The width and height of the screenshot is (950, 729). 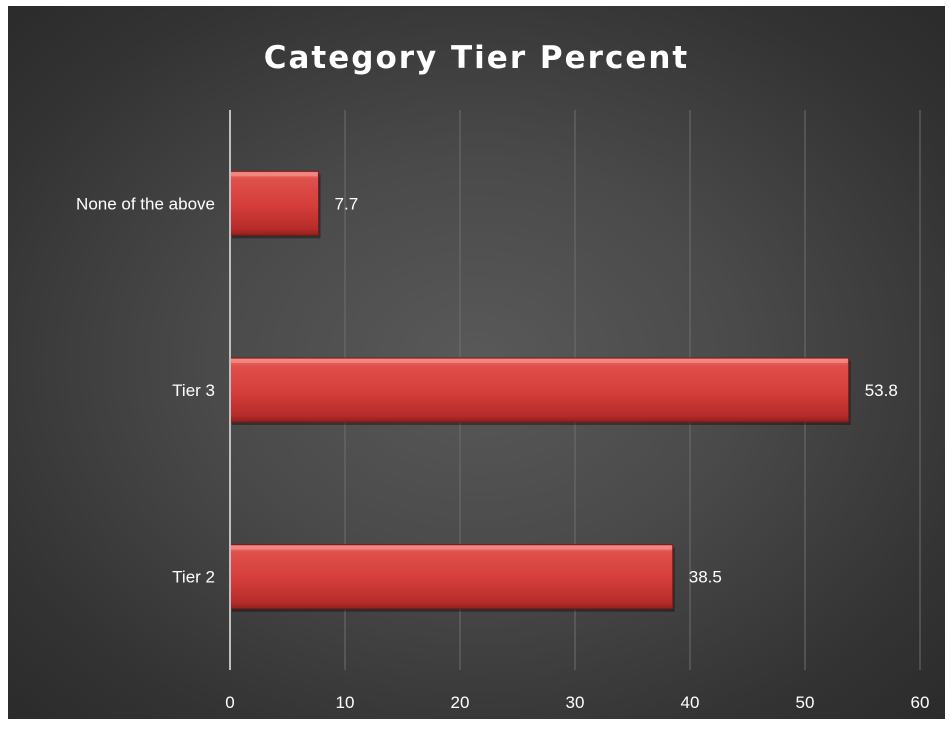 I want to click on x-tick-label: 30, so click(x=575, y=702).